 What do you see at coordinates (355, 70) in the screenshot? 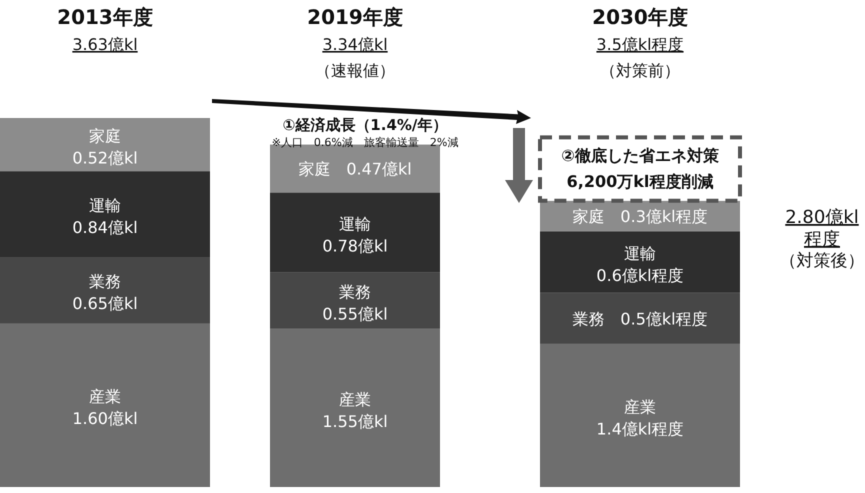
I see `text: （速報値）` at bounding box center [355, 70].